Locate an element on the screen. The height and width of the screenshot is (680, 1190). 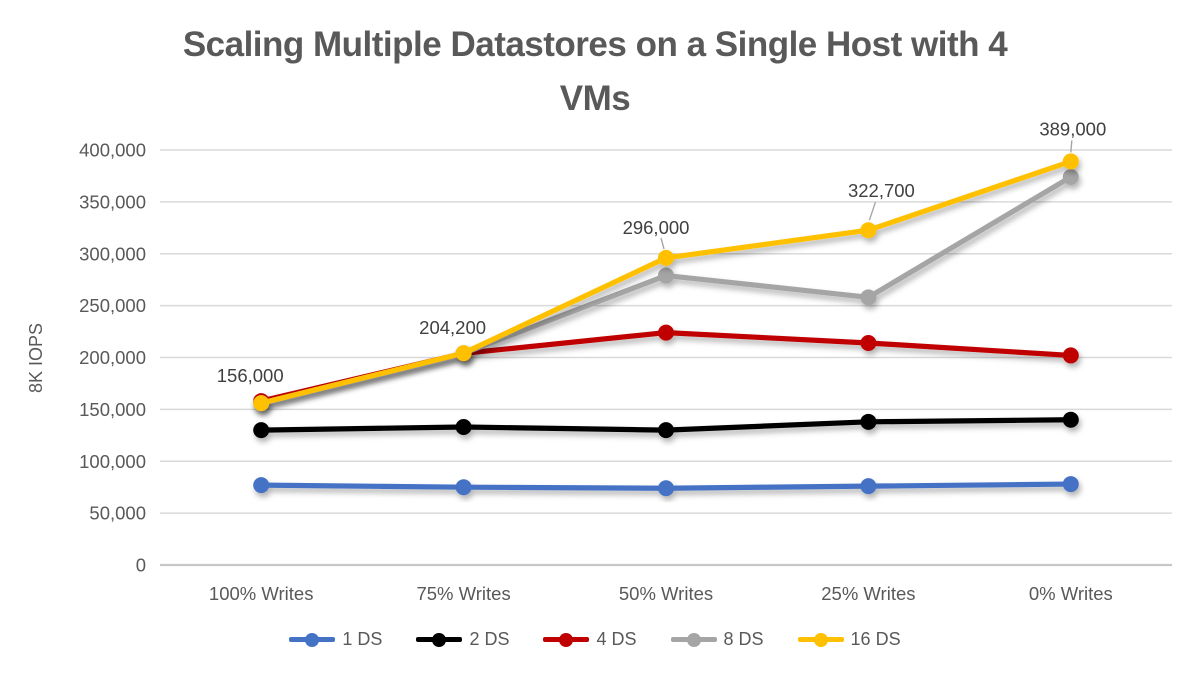
y-tick-label: 300,000 is located at coordinates (112, 253).